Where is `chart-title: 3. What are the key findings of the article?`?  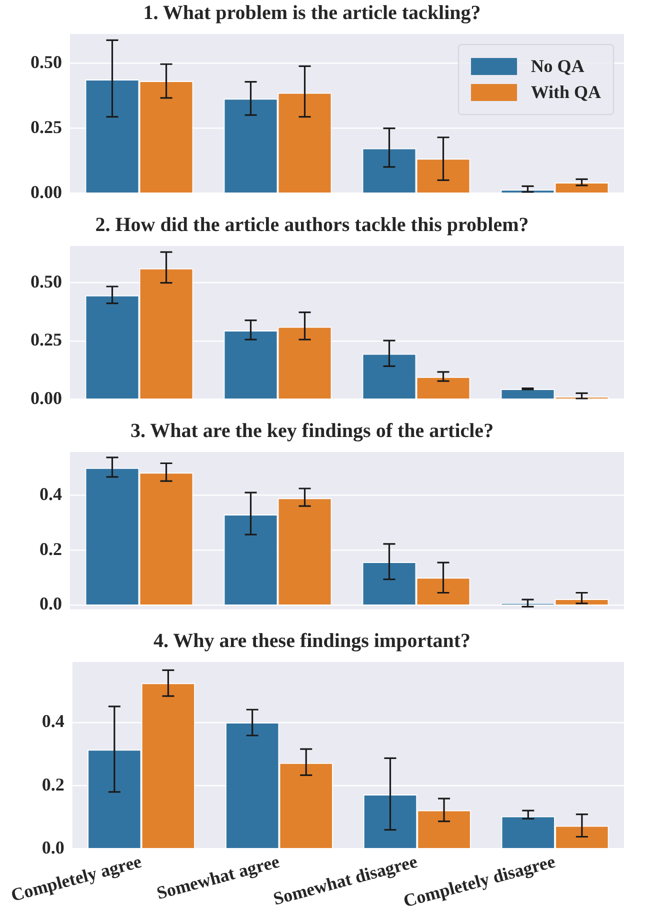 chart-title: 3. What are the key findings of the article? is located at coordinates (312, 431).